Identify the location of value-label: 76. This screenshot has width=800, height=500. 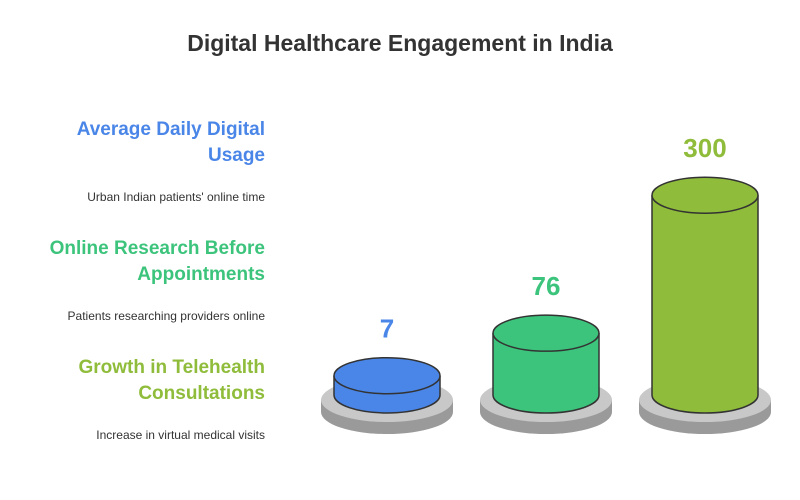
(546, 286).